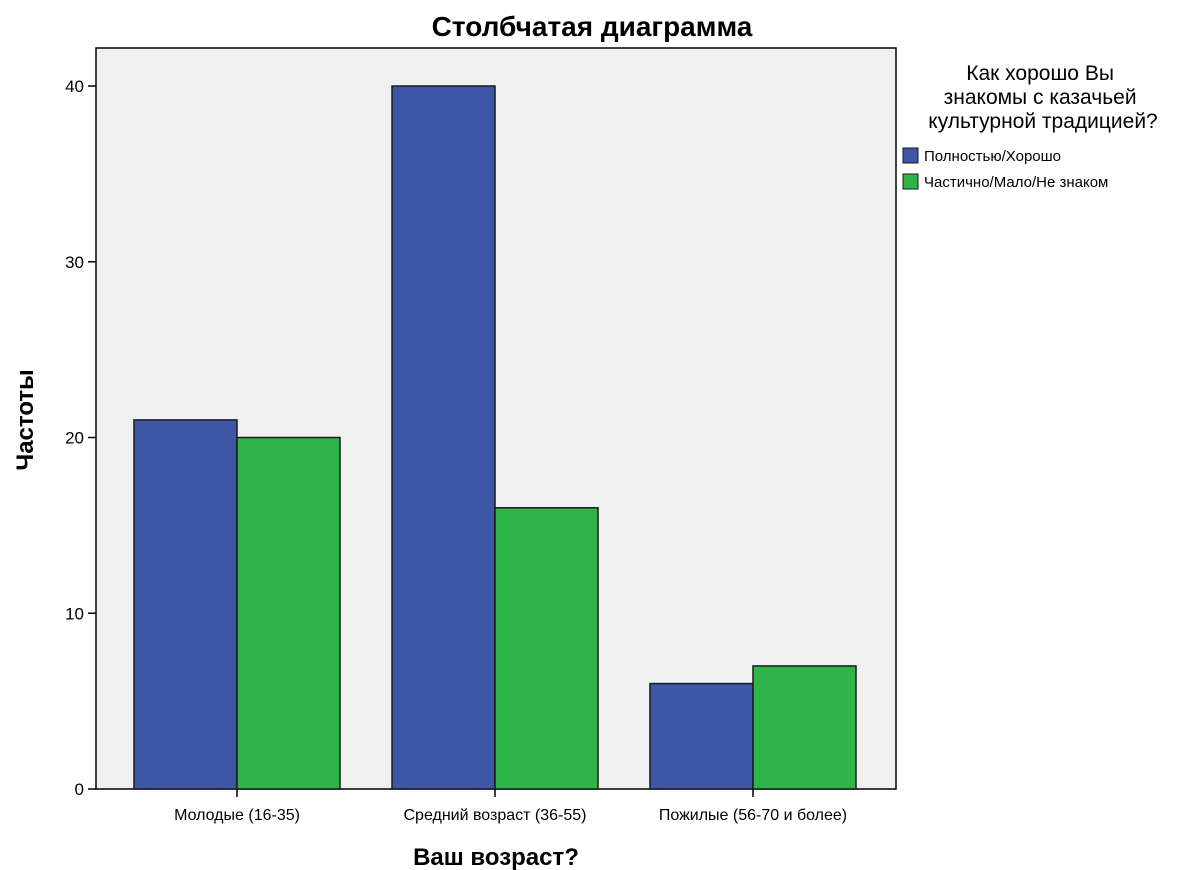 The height and width of the screenshot is (870, 1194). I want to click on y-axis: 0 10 20 30 40, so click(80, 438).